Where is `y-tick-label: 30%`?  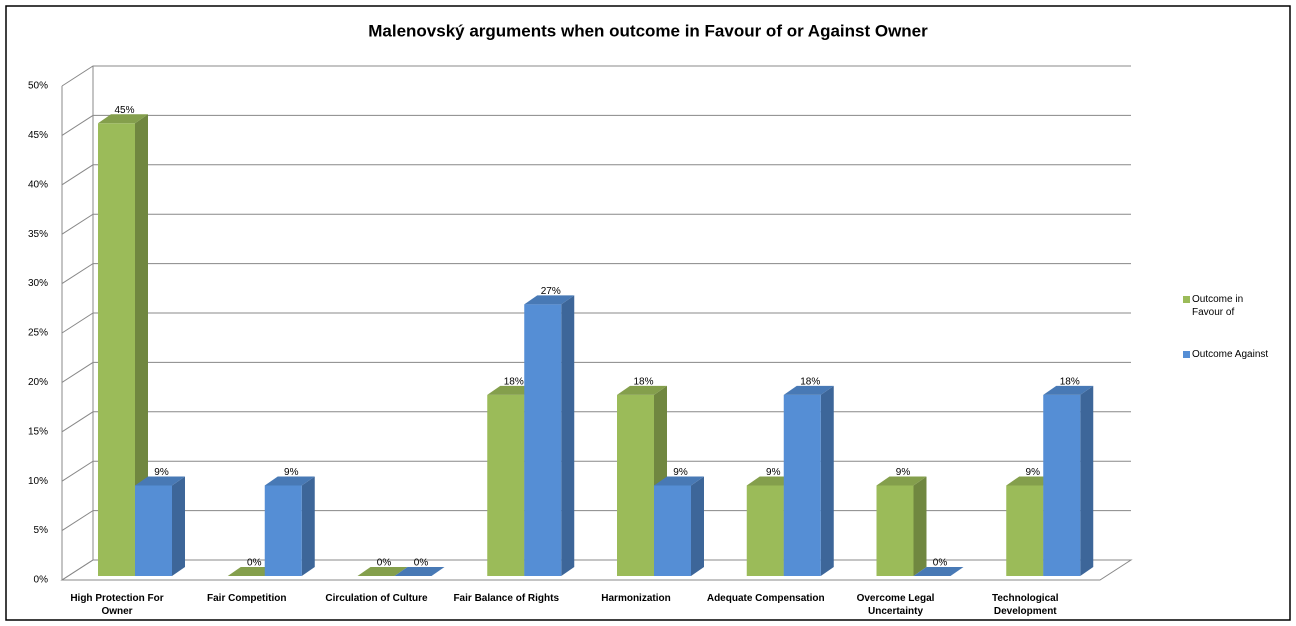 y-tick-label: 30% is located at coordinates (38, 283).